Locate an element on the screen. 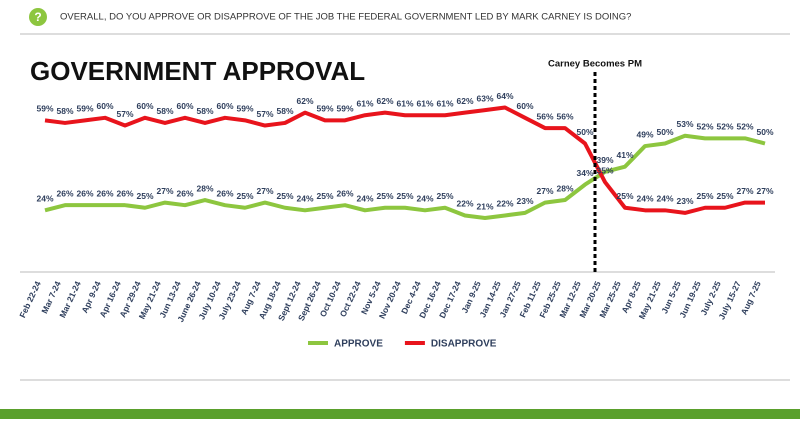  legend-label: APPROVE is located at coordinates (358, 344).